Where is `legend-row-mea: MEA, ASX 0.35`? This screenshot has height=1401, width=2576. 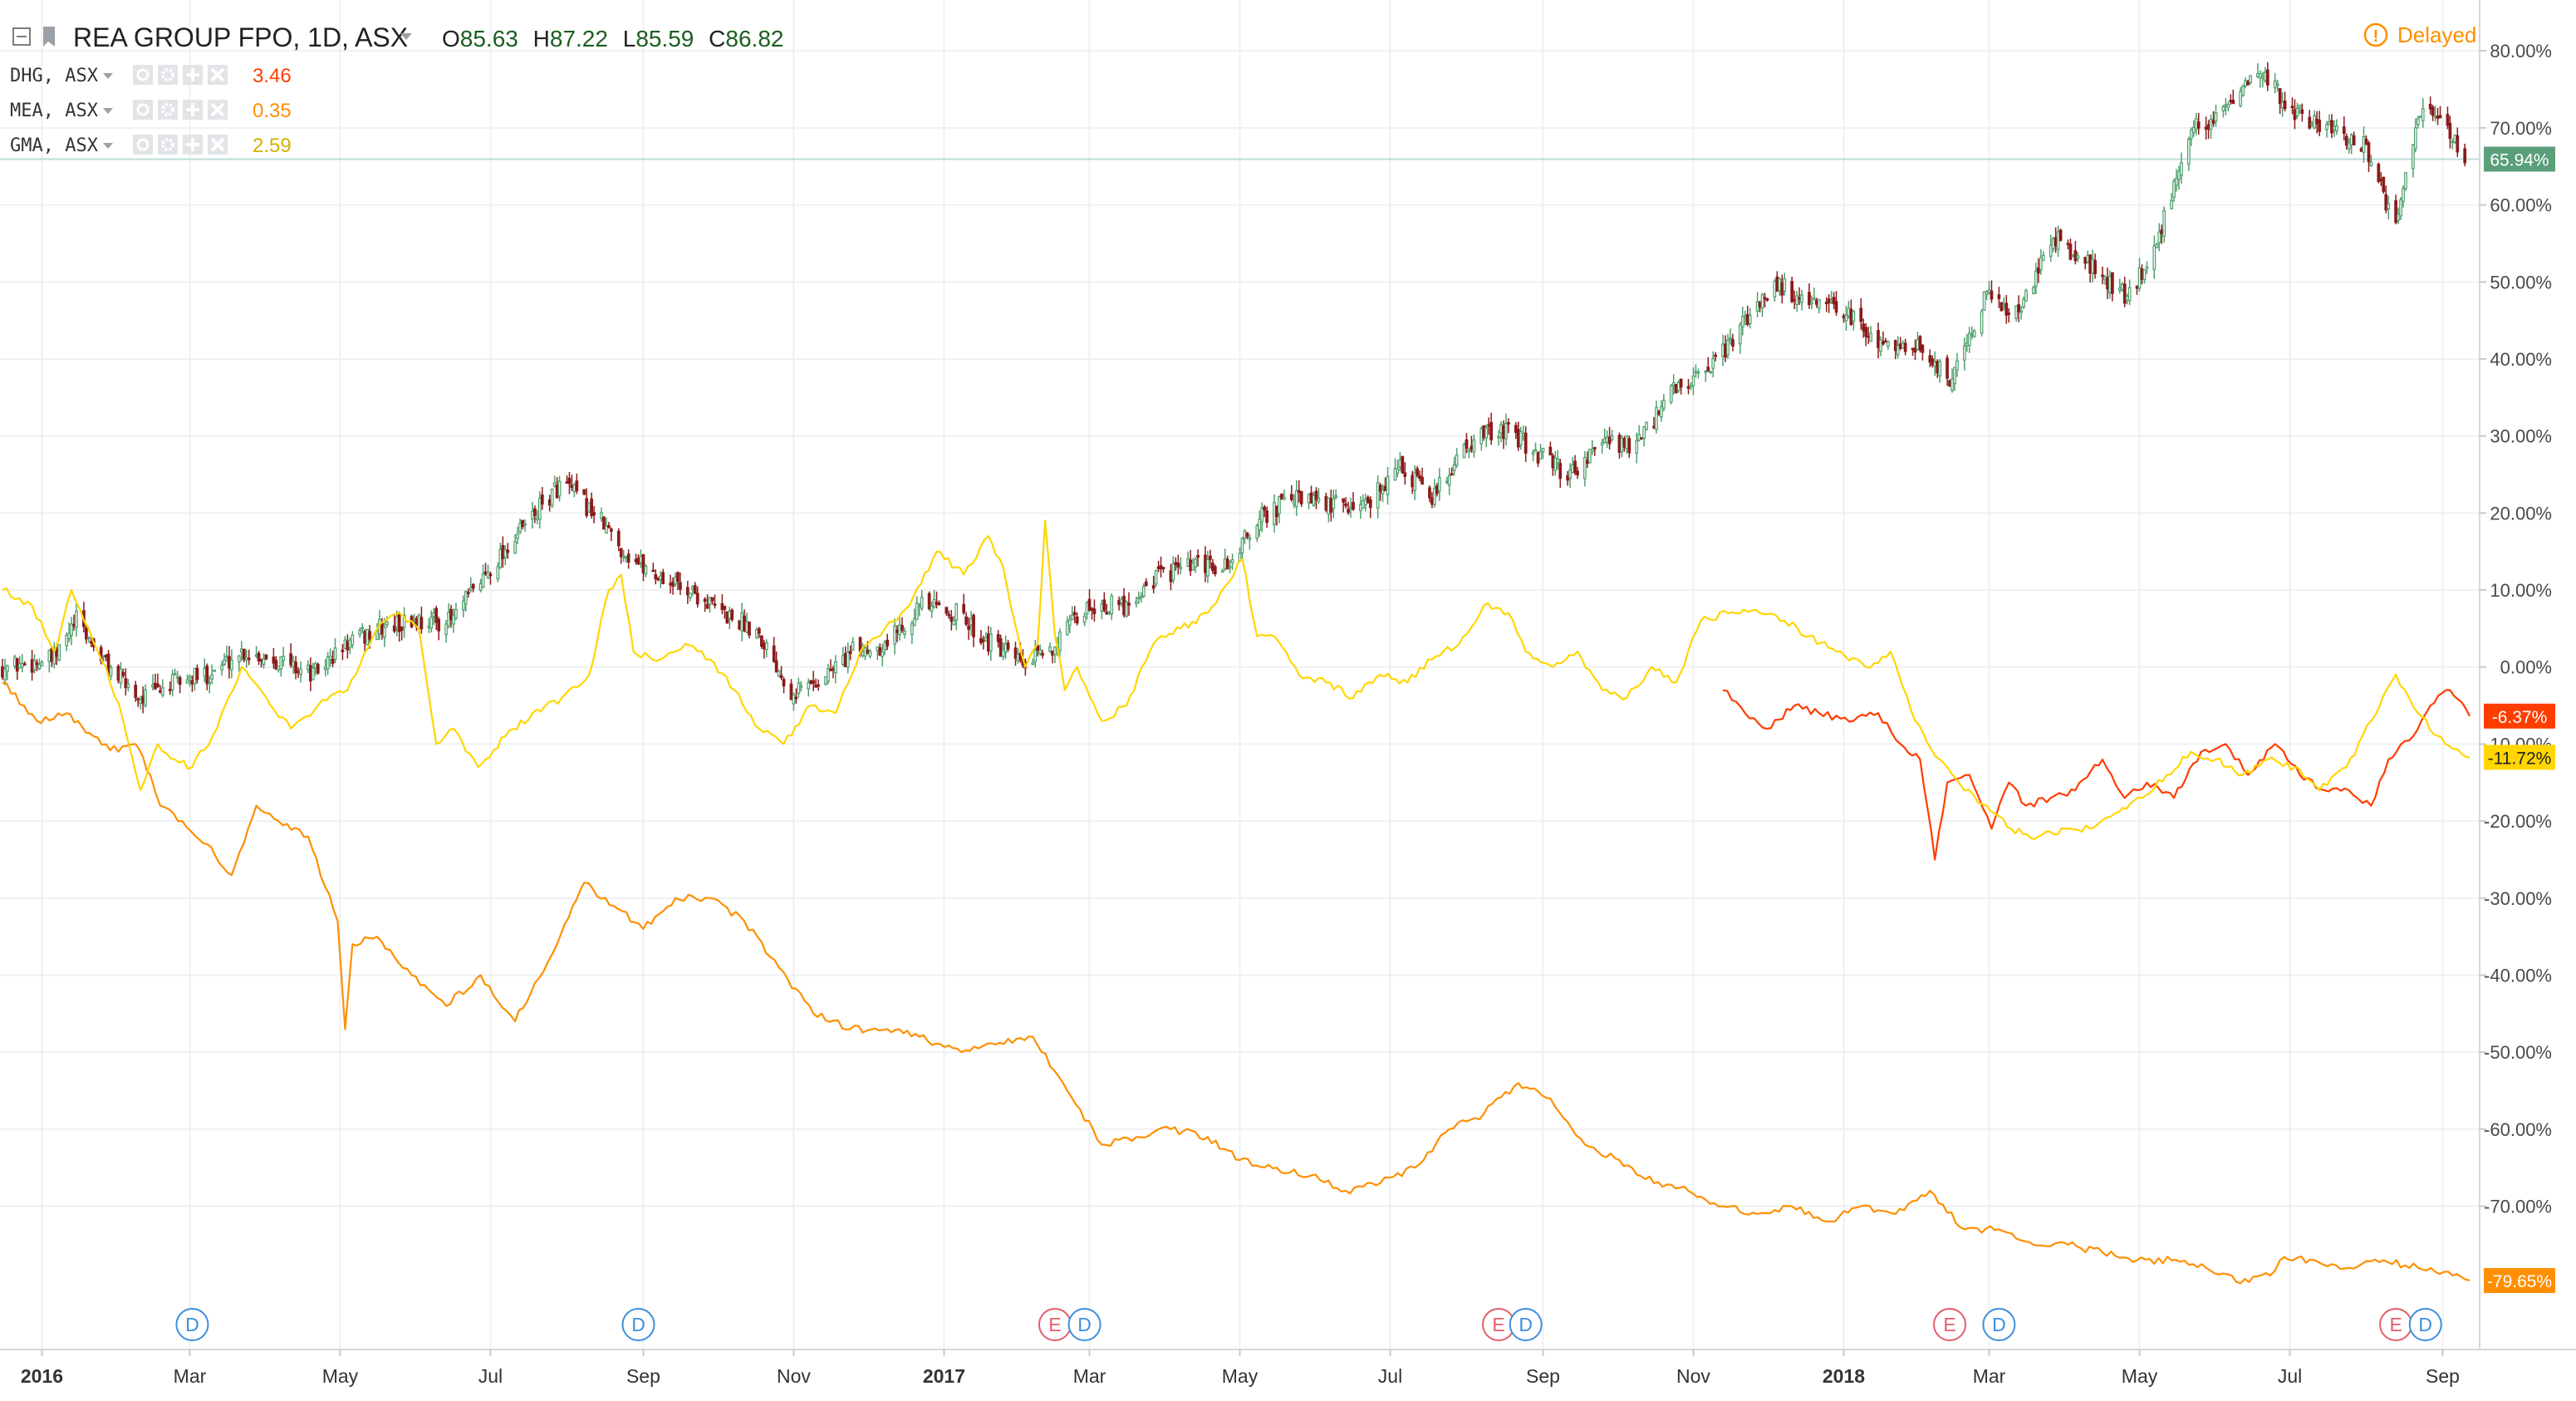
legend-row-mea: MEA, ASX 0.35 is located at coordinates (151, 111).